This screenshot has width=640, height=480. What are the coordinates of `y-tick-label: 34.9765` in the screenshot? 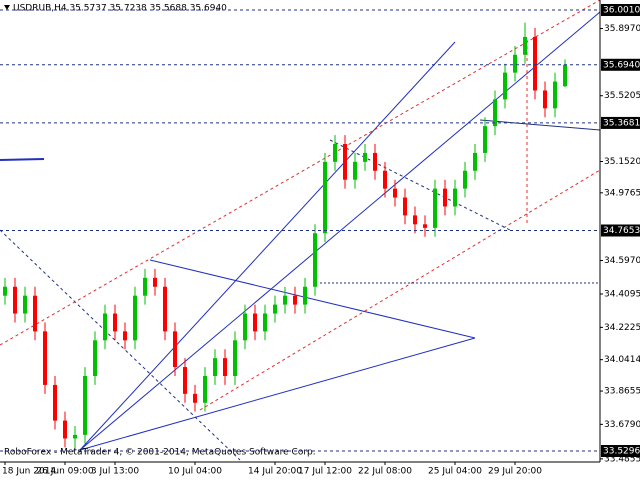 It's located at (622, 193).